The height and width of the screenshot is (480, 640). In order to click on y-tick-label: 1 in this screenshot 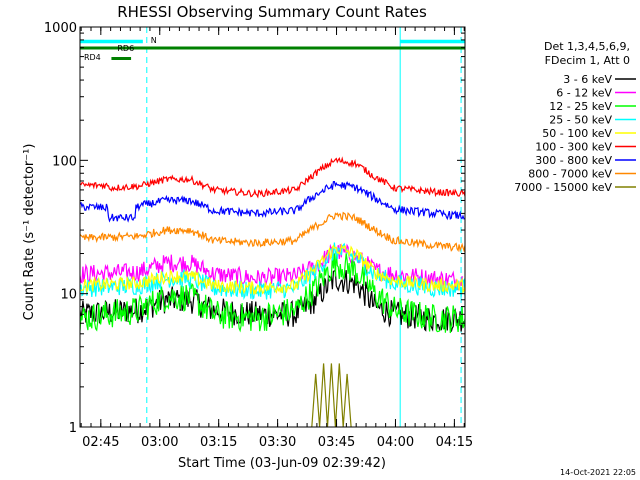, I will do `click(73, 428)`.